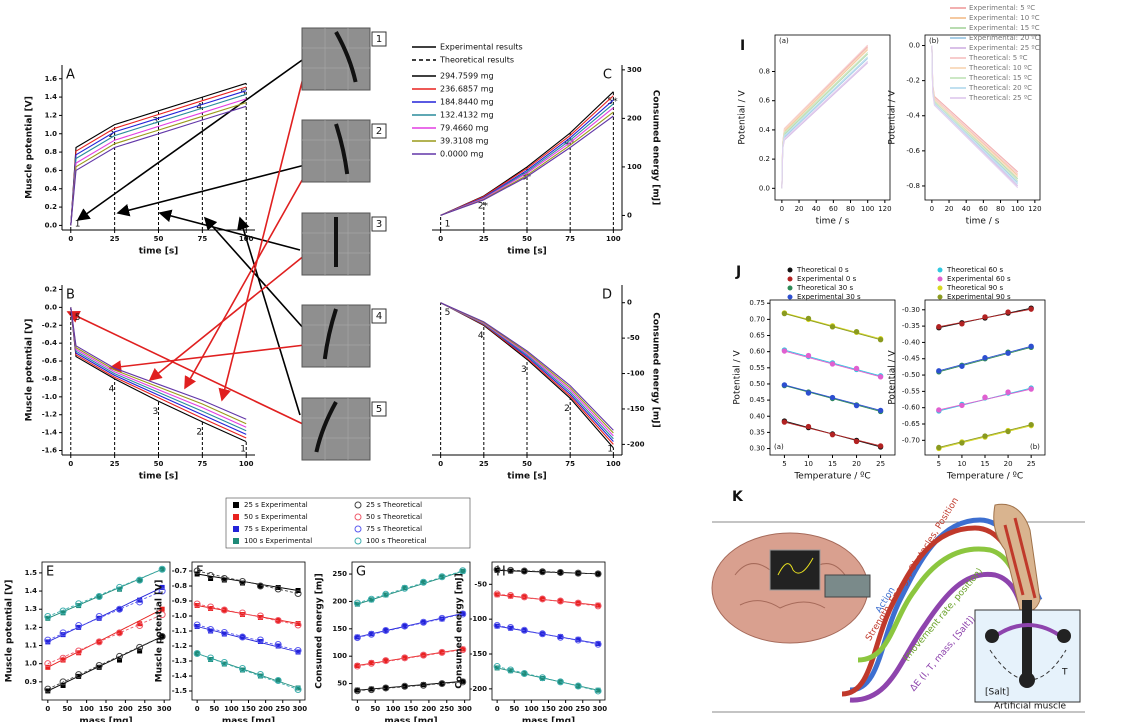 This screenshot has width=1130, height=722. I want to click on legend-label: 132.4132 mg, so click(467, 115).